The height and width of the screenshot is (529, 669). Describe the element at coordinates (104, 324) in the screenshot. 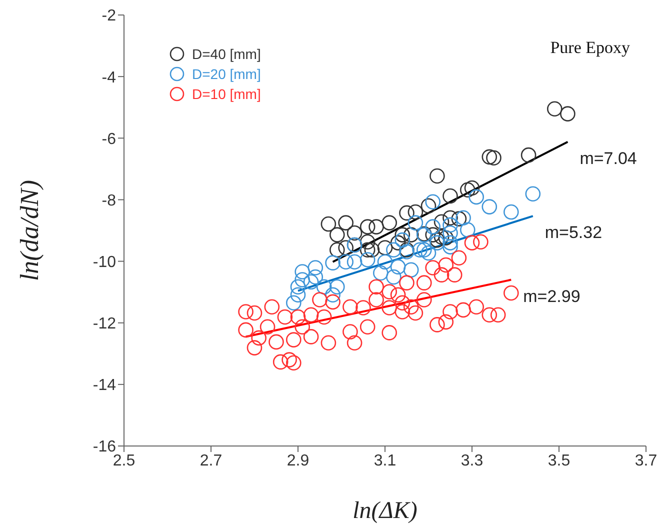

I see `y-tick-label: -12` at that location.